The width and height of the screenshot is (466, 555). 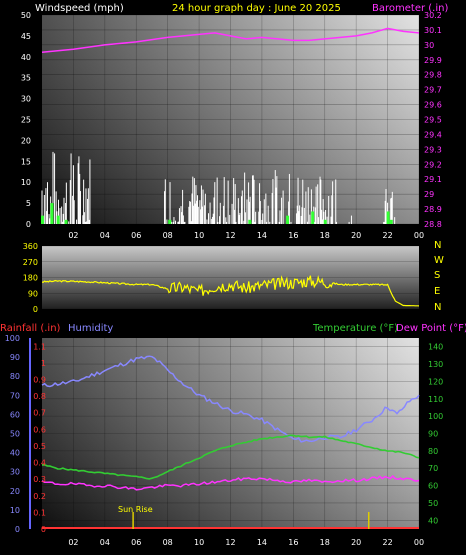 I want to click on direction-line, so click(x=230, y=291).